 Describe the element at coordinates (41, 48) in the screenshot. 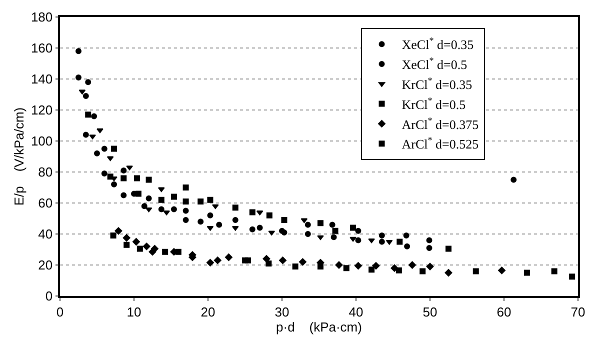

I see `y-tick-label: 160` at that location.